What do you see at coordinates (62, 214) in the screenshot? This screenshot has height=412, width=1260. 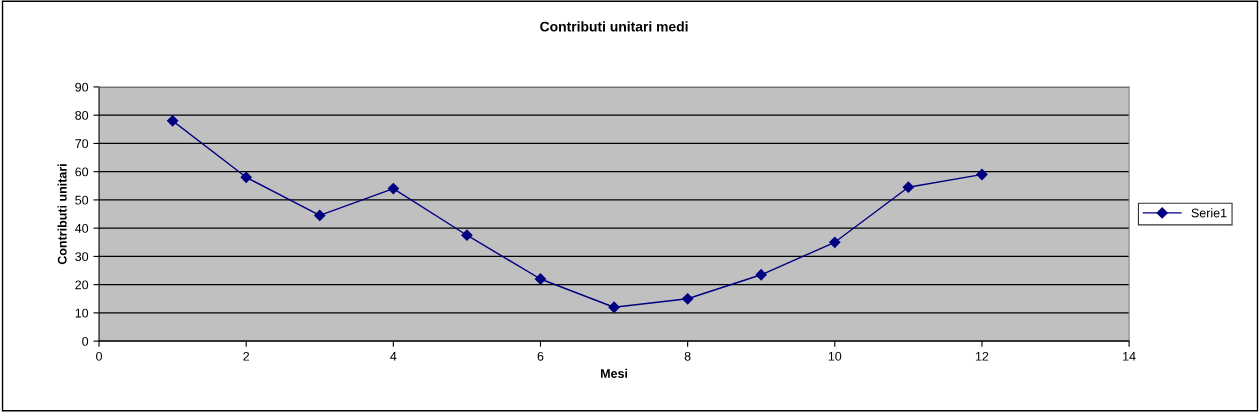 I see `y-axis-title: Contributi unitari` at bounding box center [62, 214].